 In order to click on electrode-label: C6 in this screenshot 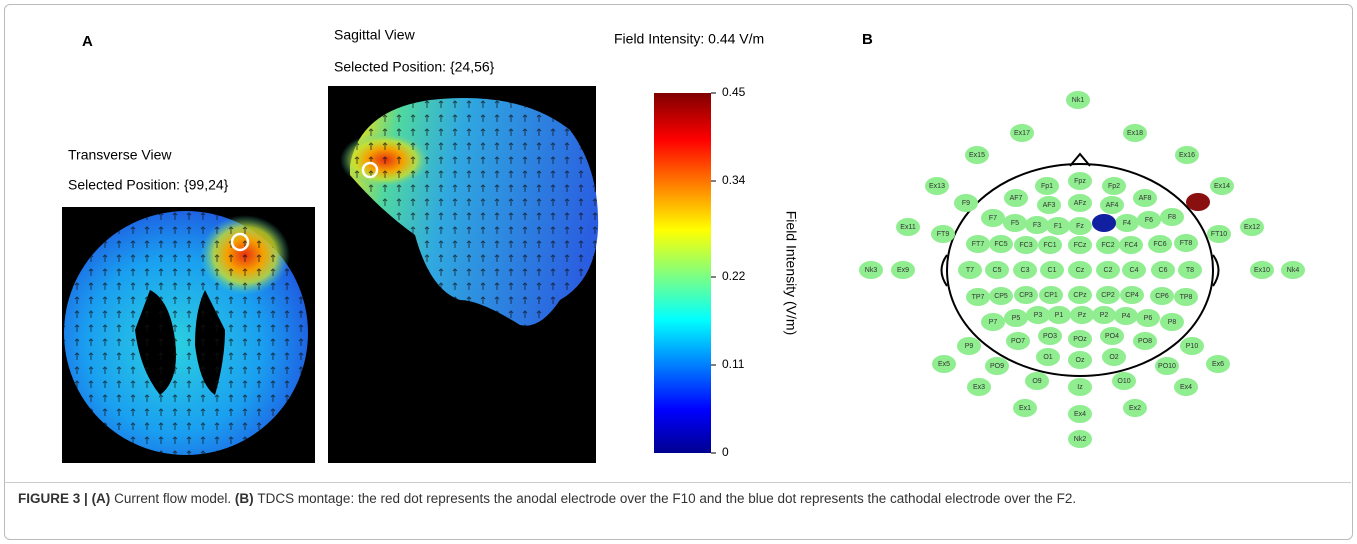, I will do `click(1163, 270)`.